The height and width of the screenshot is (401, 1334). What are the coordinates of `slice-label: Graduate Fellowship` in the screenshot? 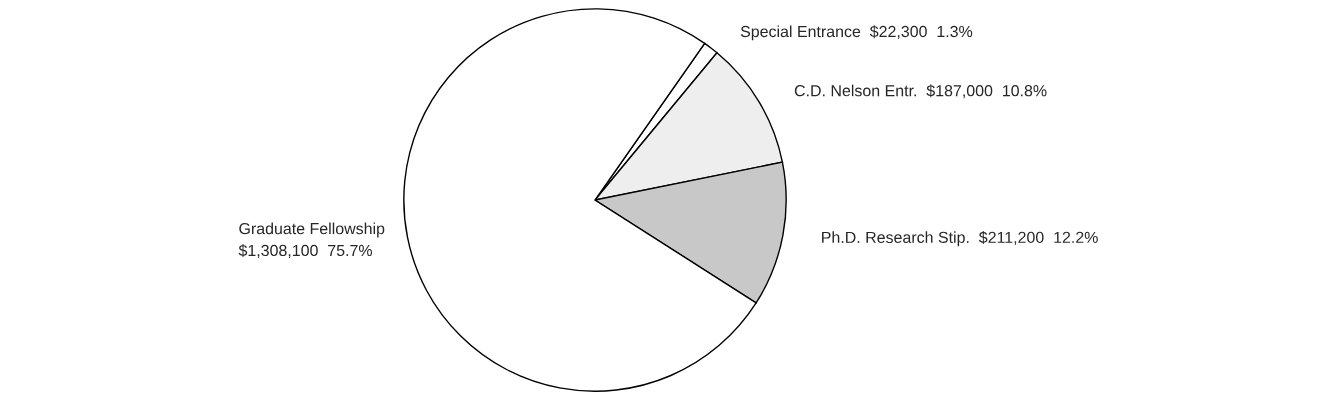 It's located at (312, 230).